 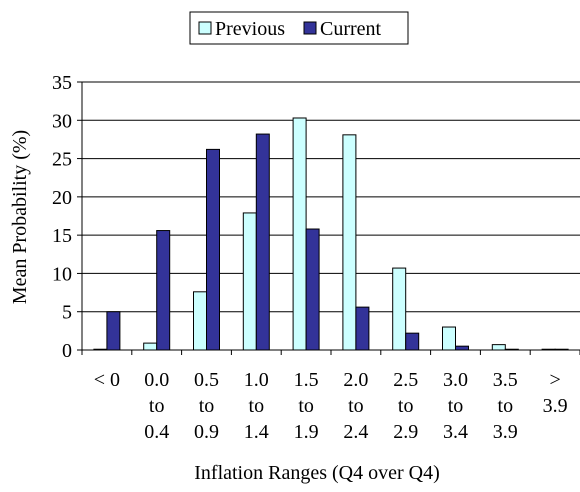 What do you see at coordinates (205, 28) in the screenshot?
I see `legend-swatch-previous` at bounding box center [205, 28].